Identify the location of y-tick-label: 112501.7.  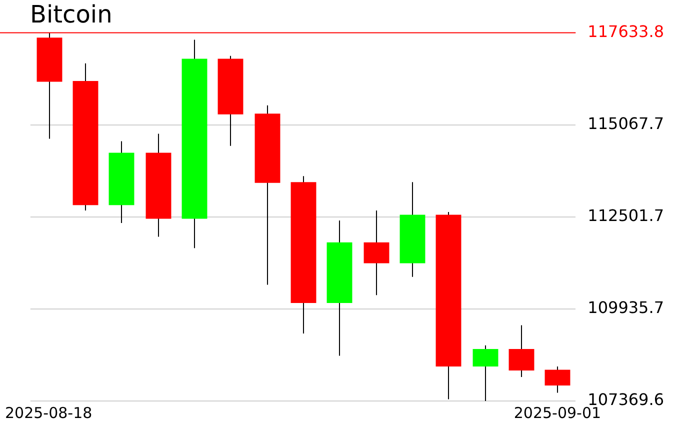
(626, 216).